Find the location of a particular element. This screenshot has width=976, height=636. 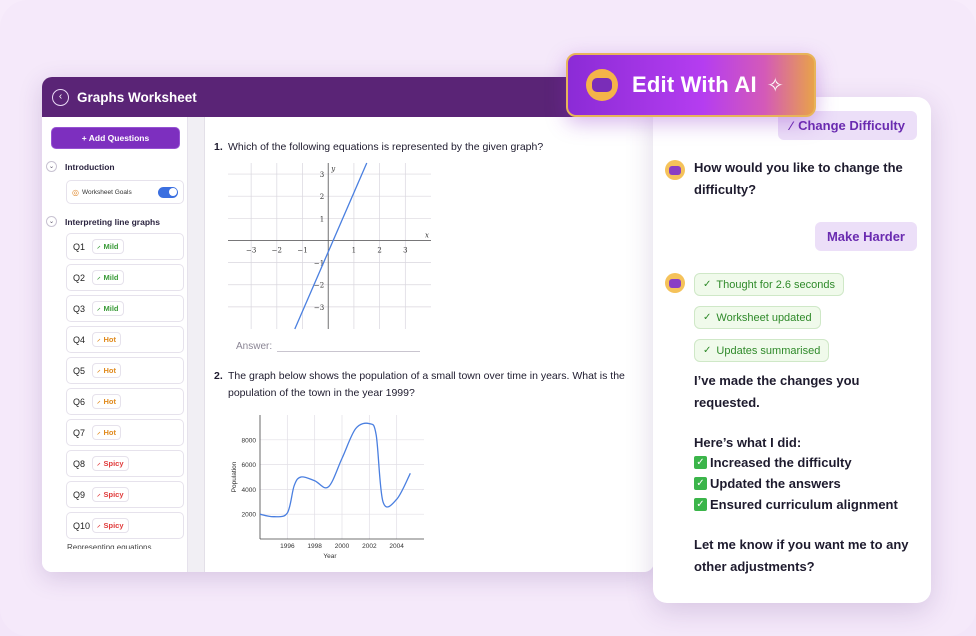

goals-toggle is located at coordinates (168, 192).